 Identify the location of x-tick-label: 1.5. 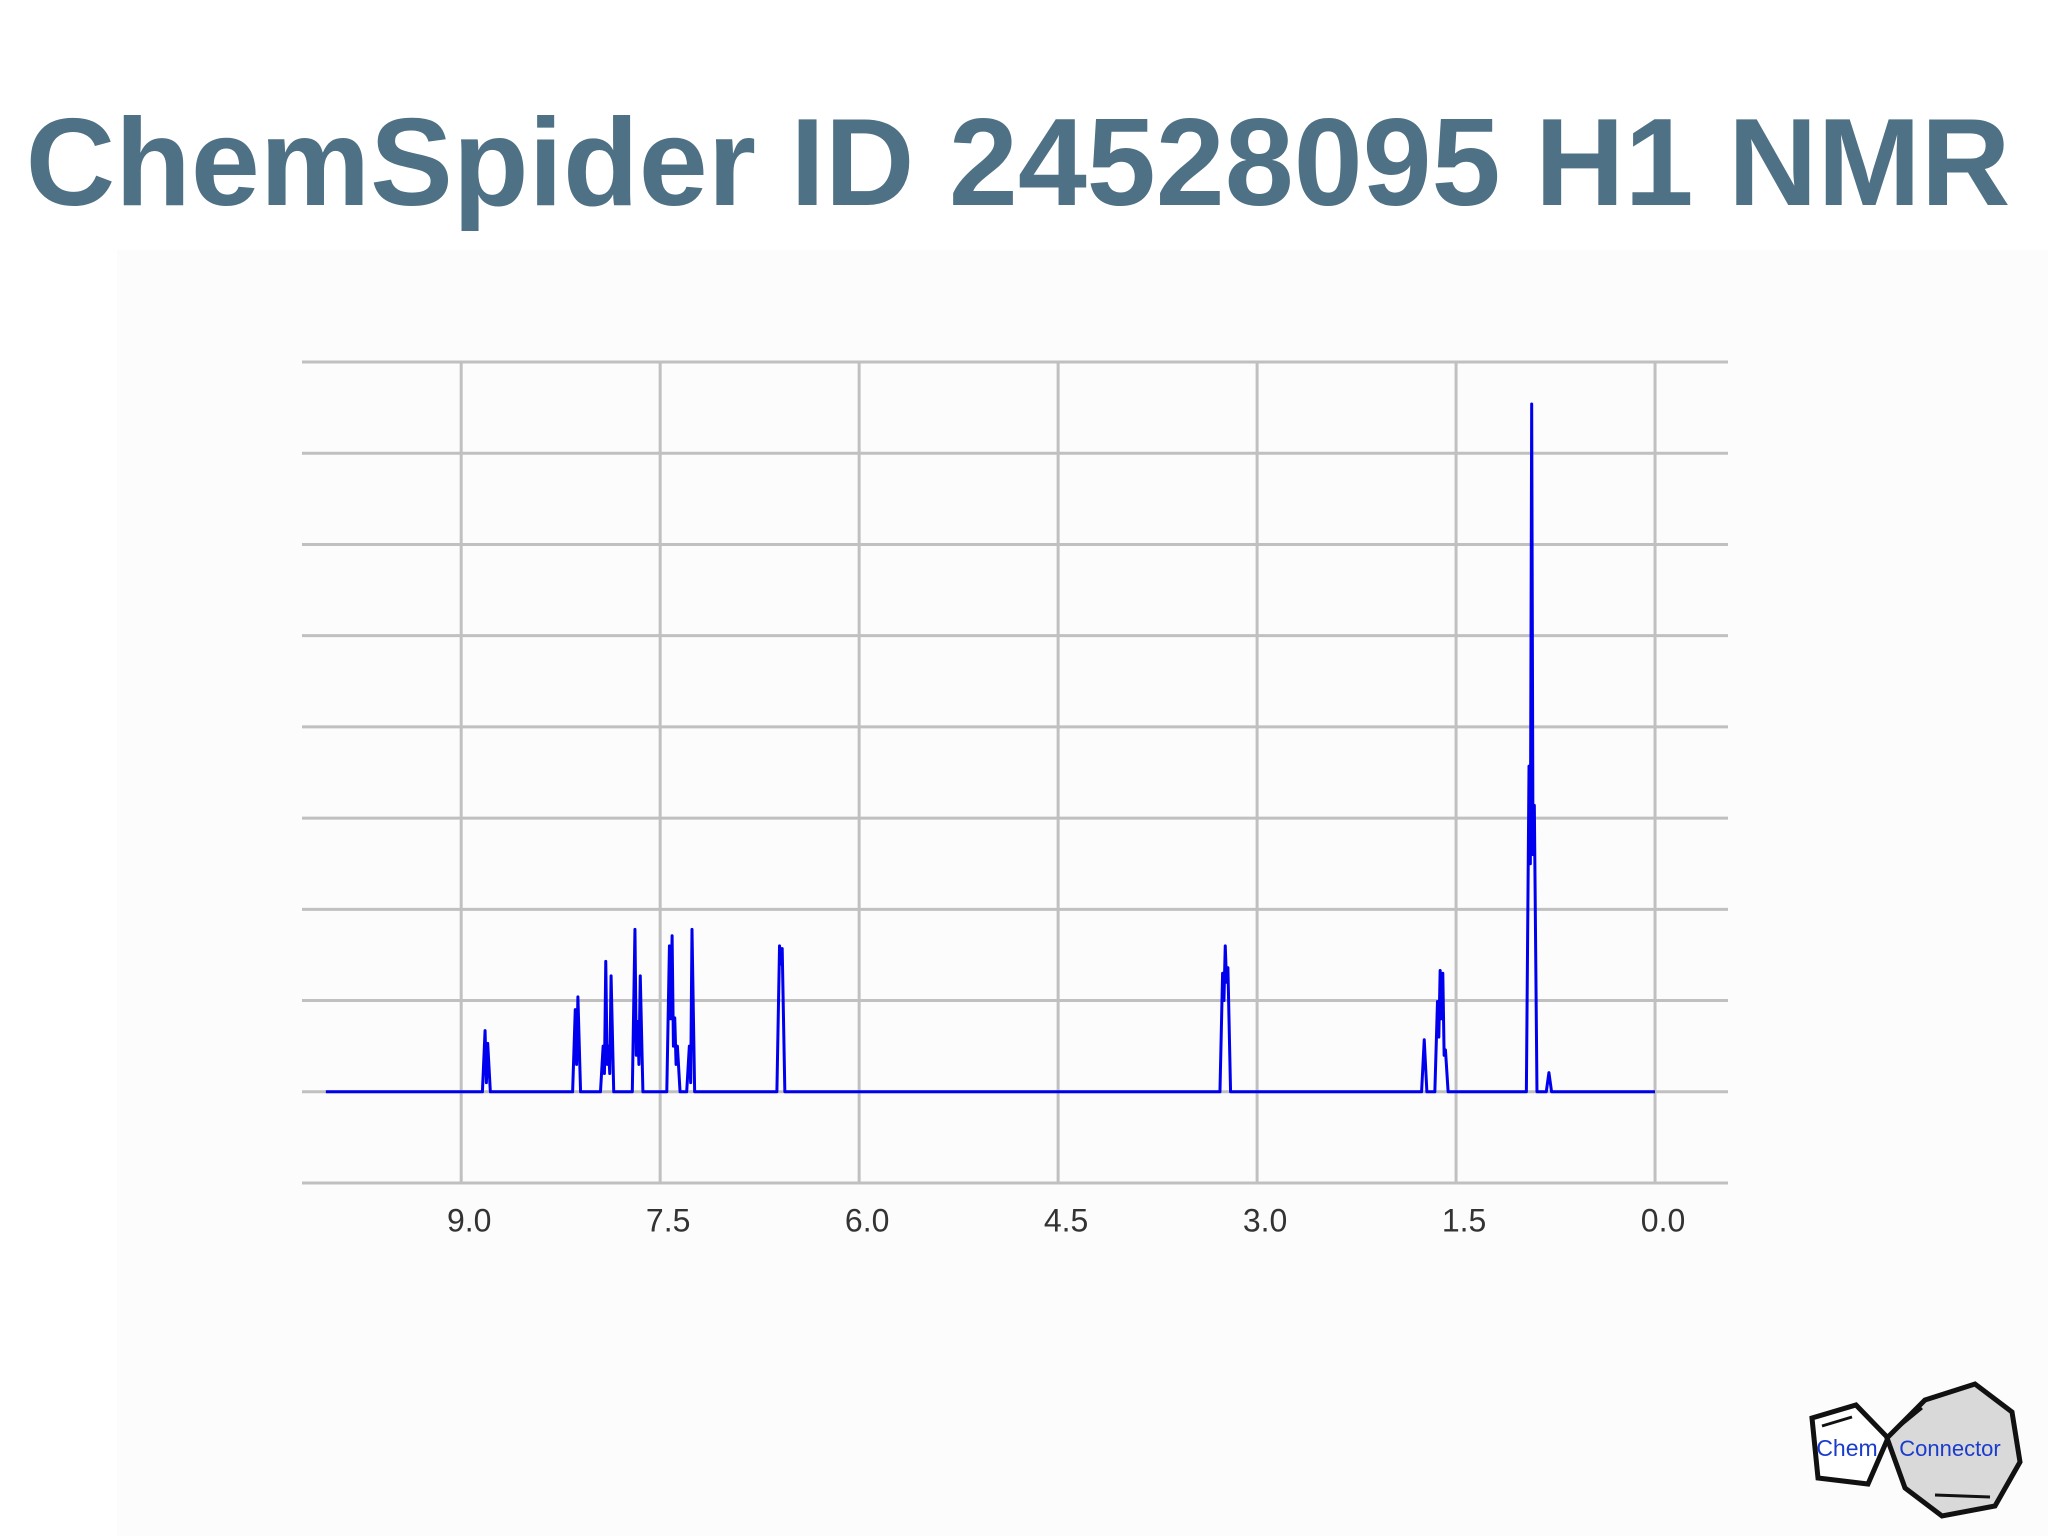
(1464, 1220).